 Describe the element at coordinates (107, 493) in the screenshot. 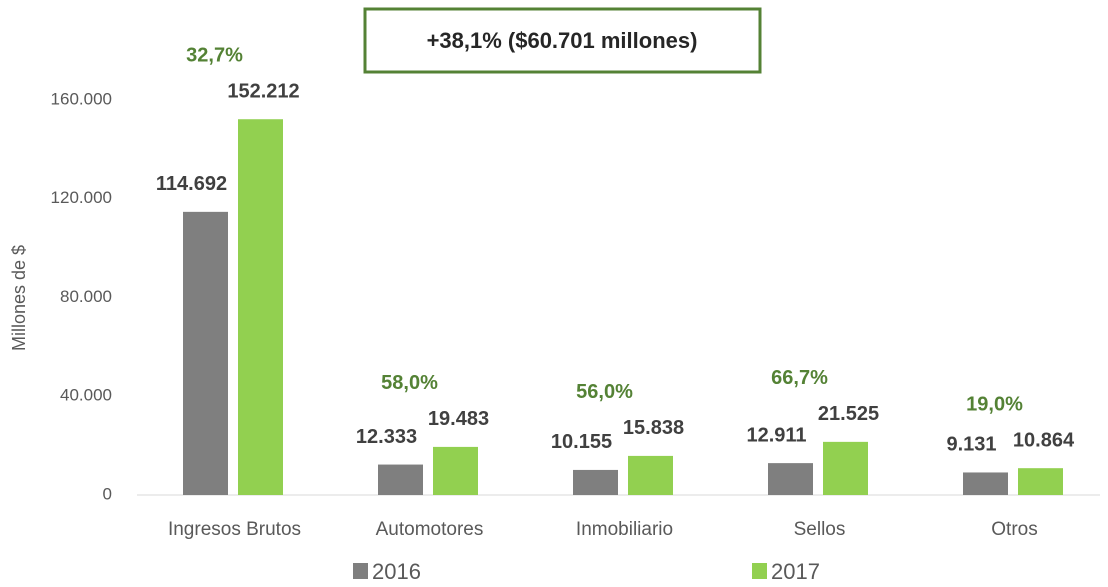

I see `y-tick-label: 0` at that location.